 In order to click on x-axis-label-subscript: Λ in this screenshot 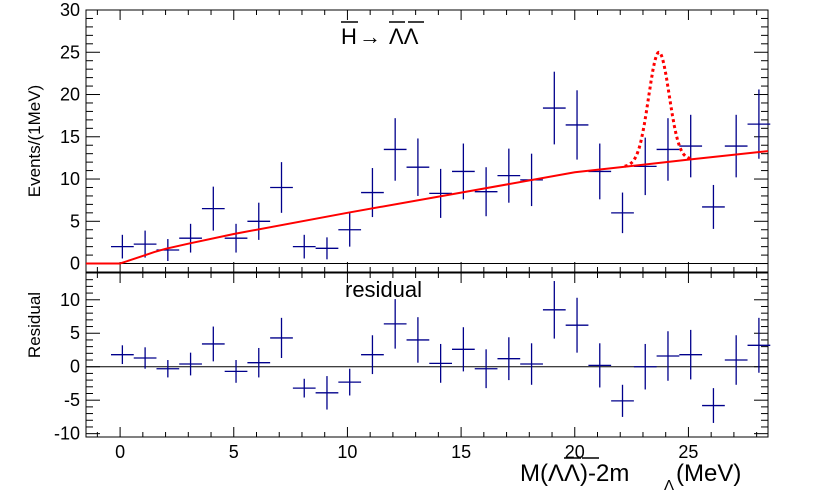, I will do `click(669, 485)`.